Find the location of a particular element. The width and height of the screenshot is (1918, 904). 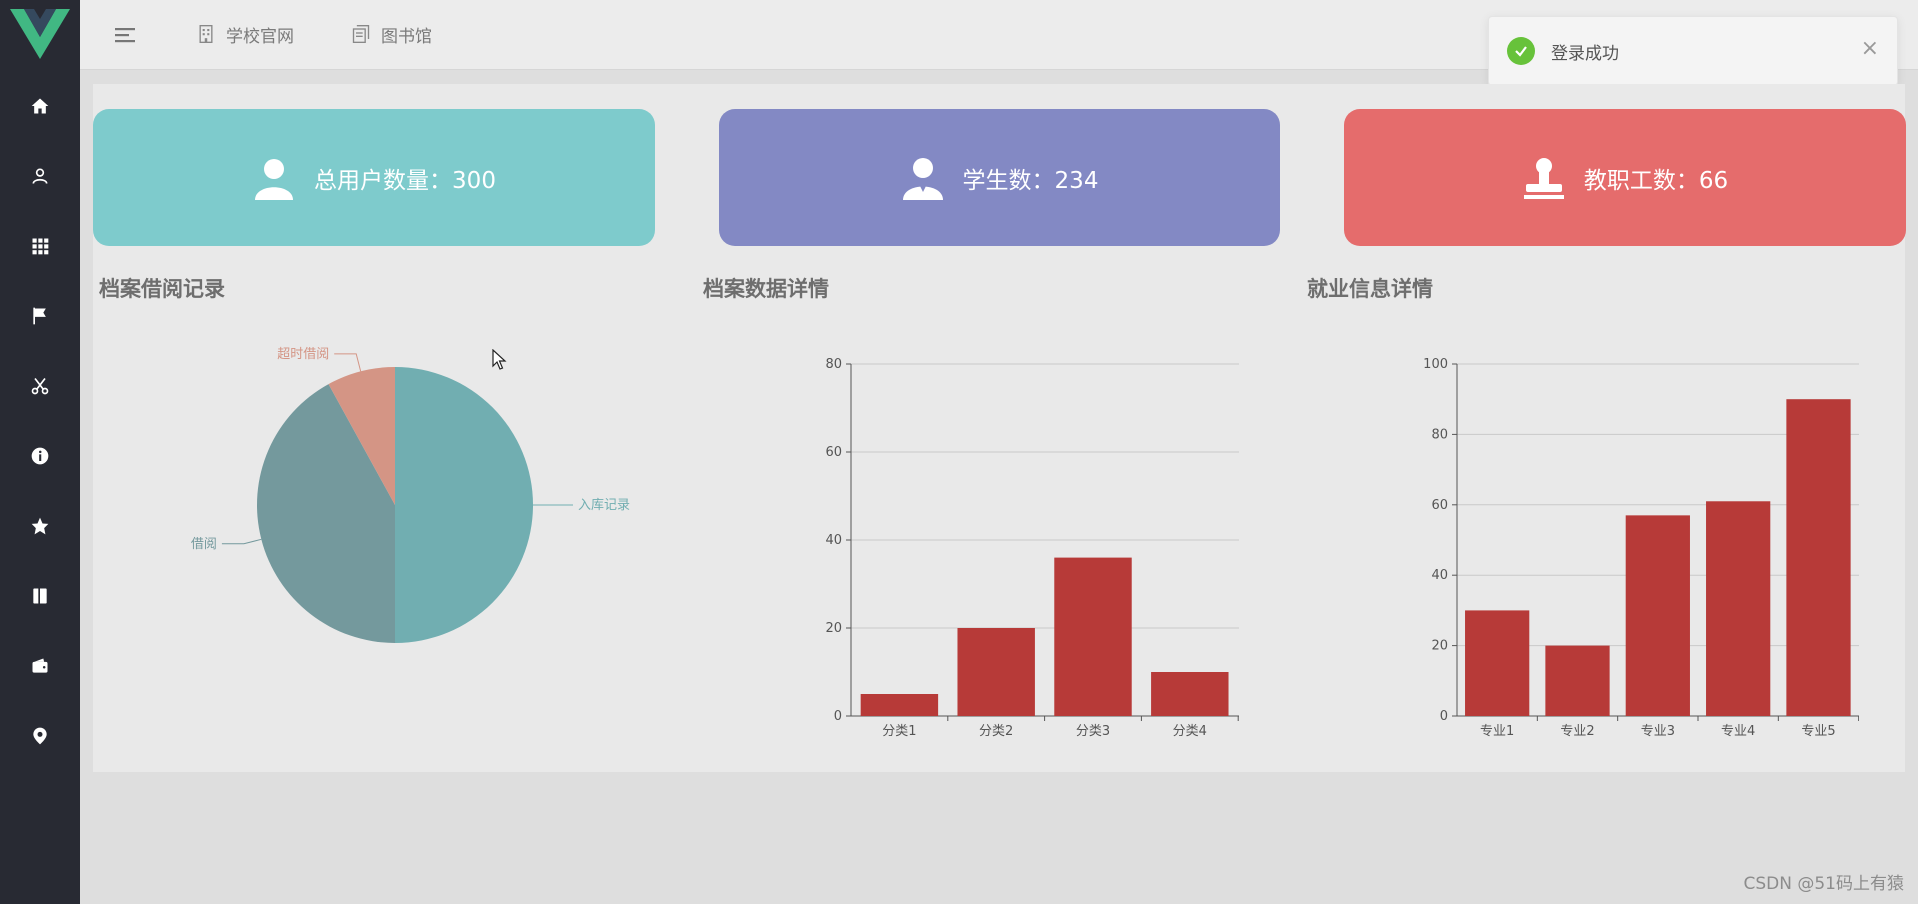

flag-icon is located at coordinates (40, 316).